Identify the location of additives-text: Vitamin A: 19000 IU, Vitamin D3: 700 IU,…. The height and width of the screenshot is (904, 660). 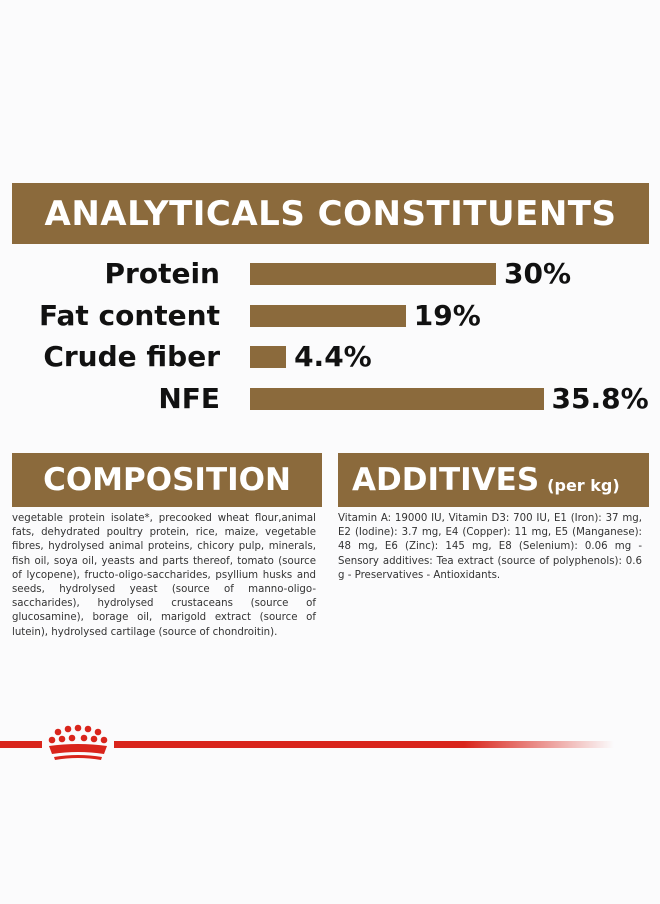
(490, 547).